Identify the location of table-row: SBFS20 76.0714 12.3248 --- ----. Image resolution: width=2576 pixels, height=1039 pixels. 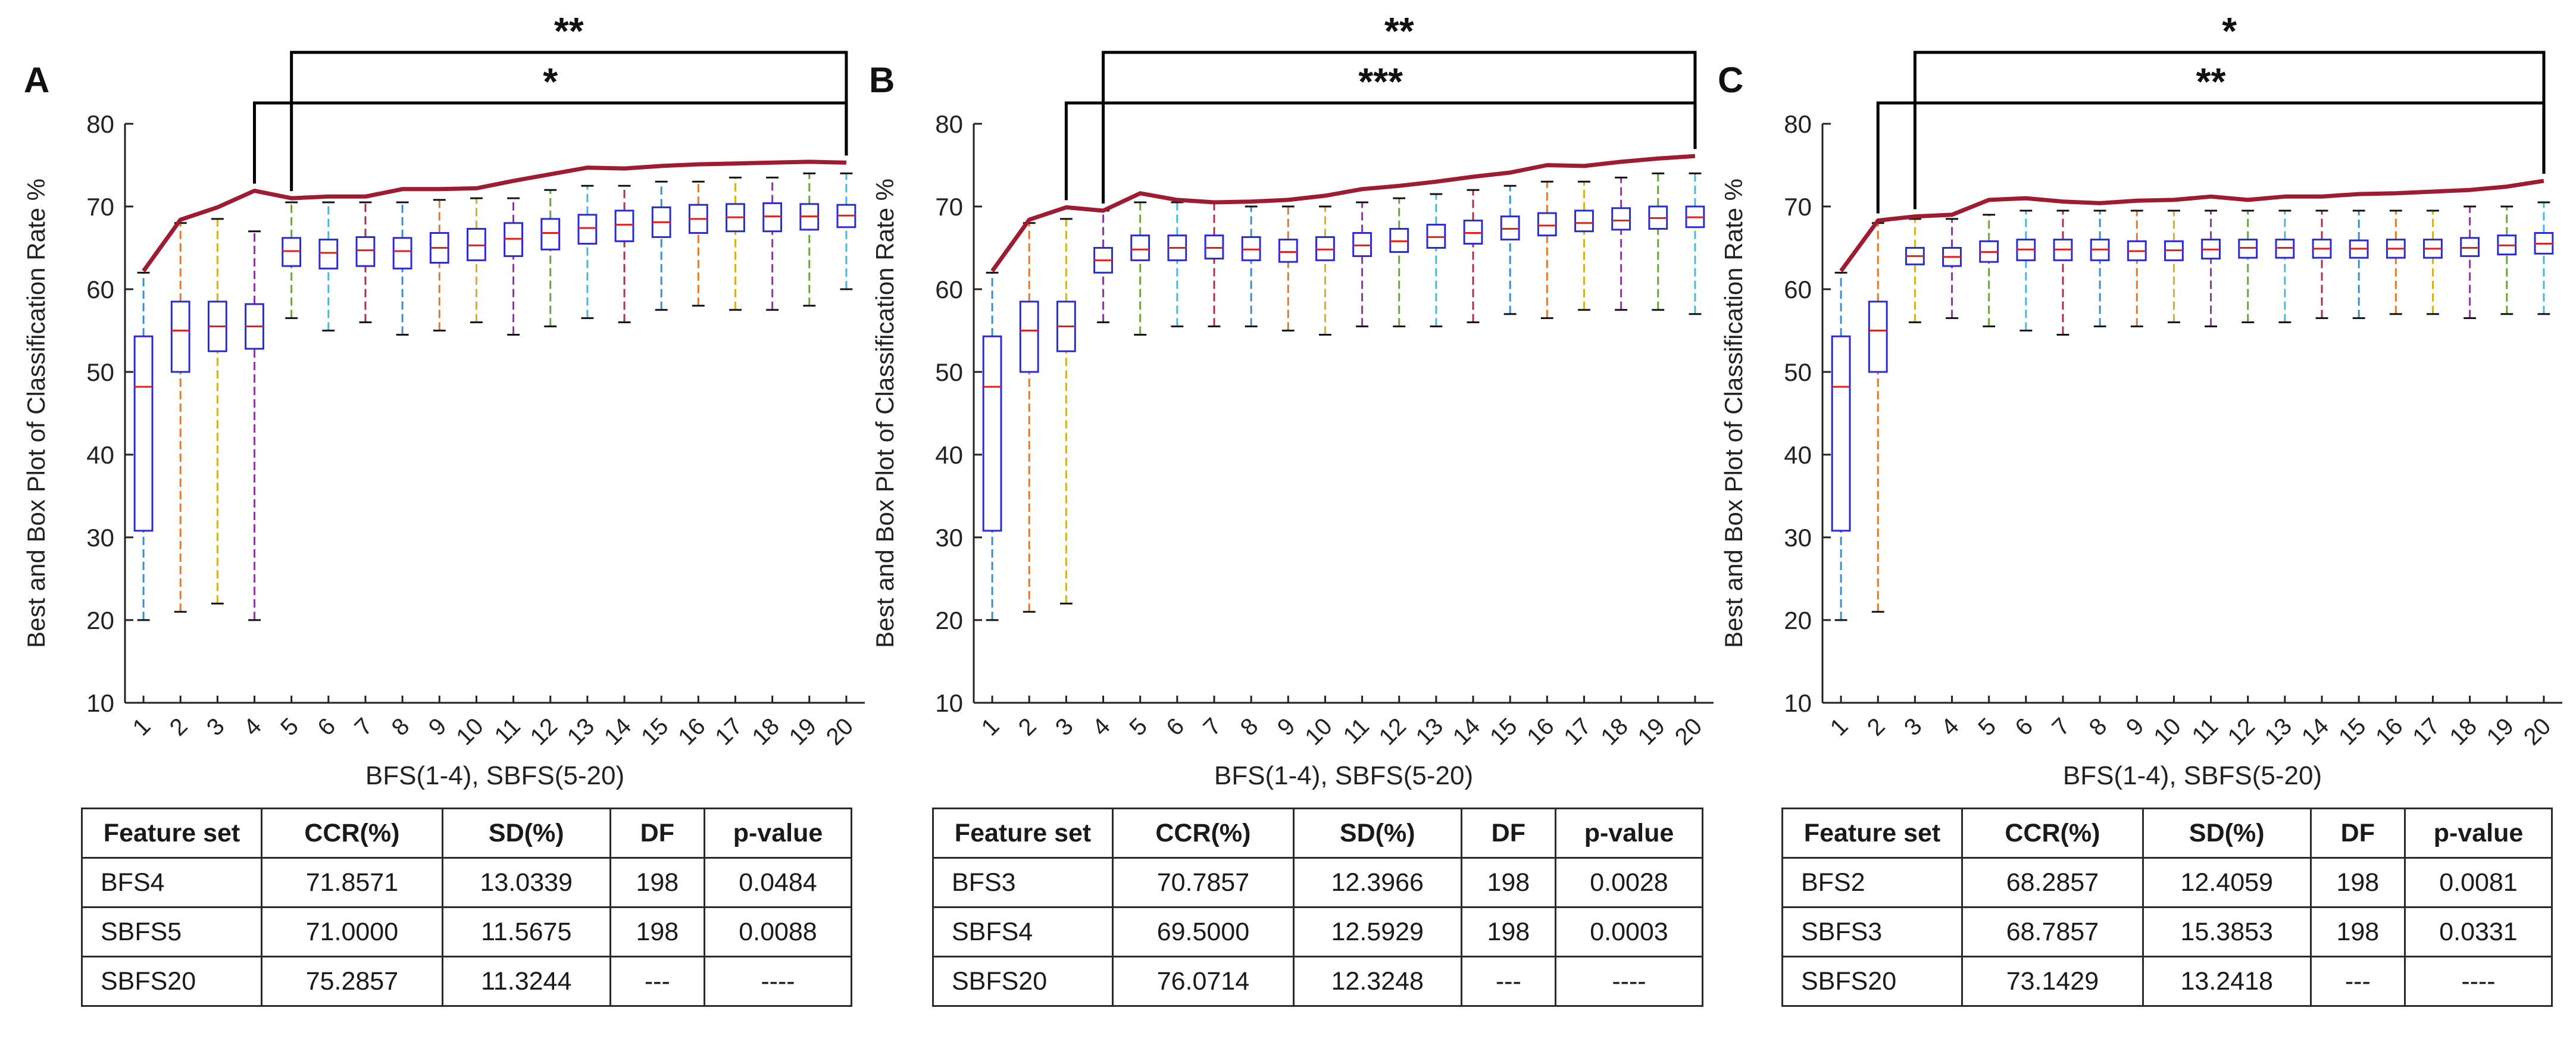
(1317, 981).